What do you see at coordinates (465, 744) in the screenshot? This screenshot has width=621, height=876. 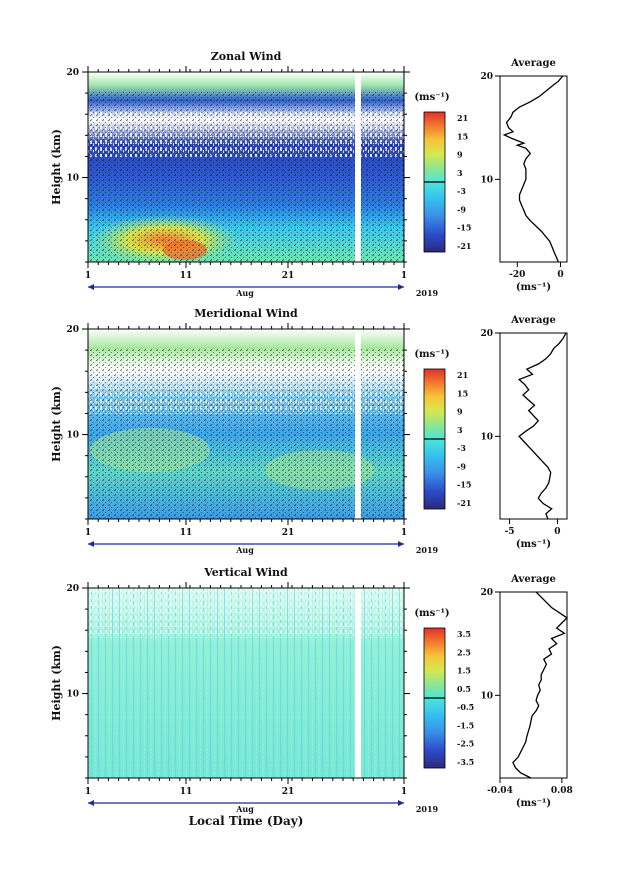 I see `colorbar-tick-label: -2.5` at bounding box center [465, 744].